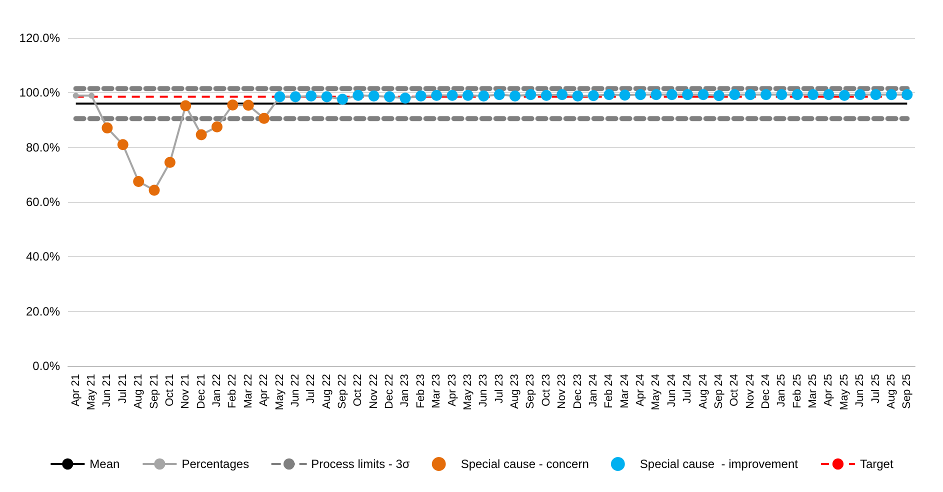 The width and height of the screenshot is (943, 492). What do you see at coordinates (515, 391) in the screenshot?
I see `x-tick-label: Aug 23` at bounding box center [515, 391].